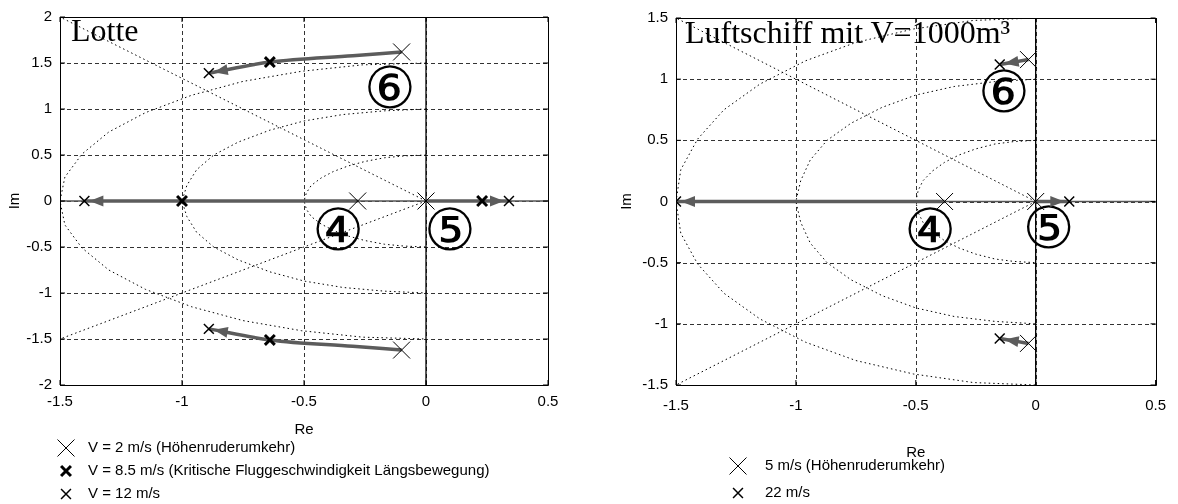 The image size is (1178, 504). Describe the element at coordinates (47, 16) in the screenshot. I see `y-tick-label: 2` at that location.